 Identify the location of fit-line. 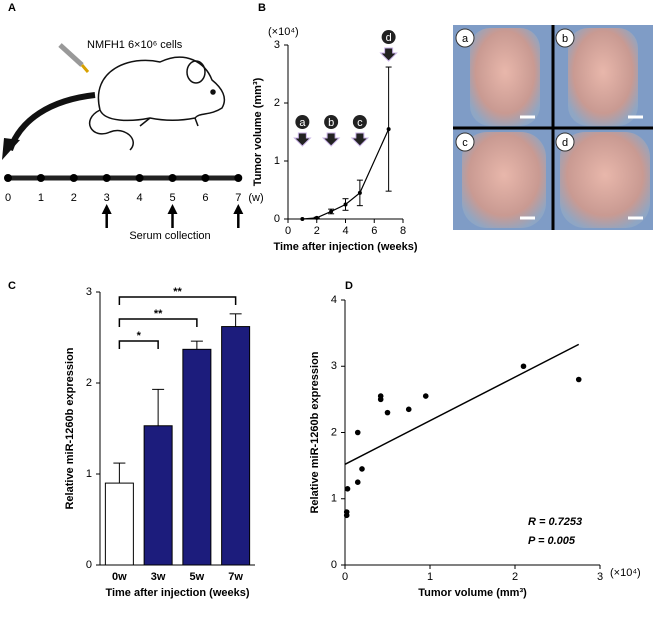
(462, 404).